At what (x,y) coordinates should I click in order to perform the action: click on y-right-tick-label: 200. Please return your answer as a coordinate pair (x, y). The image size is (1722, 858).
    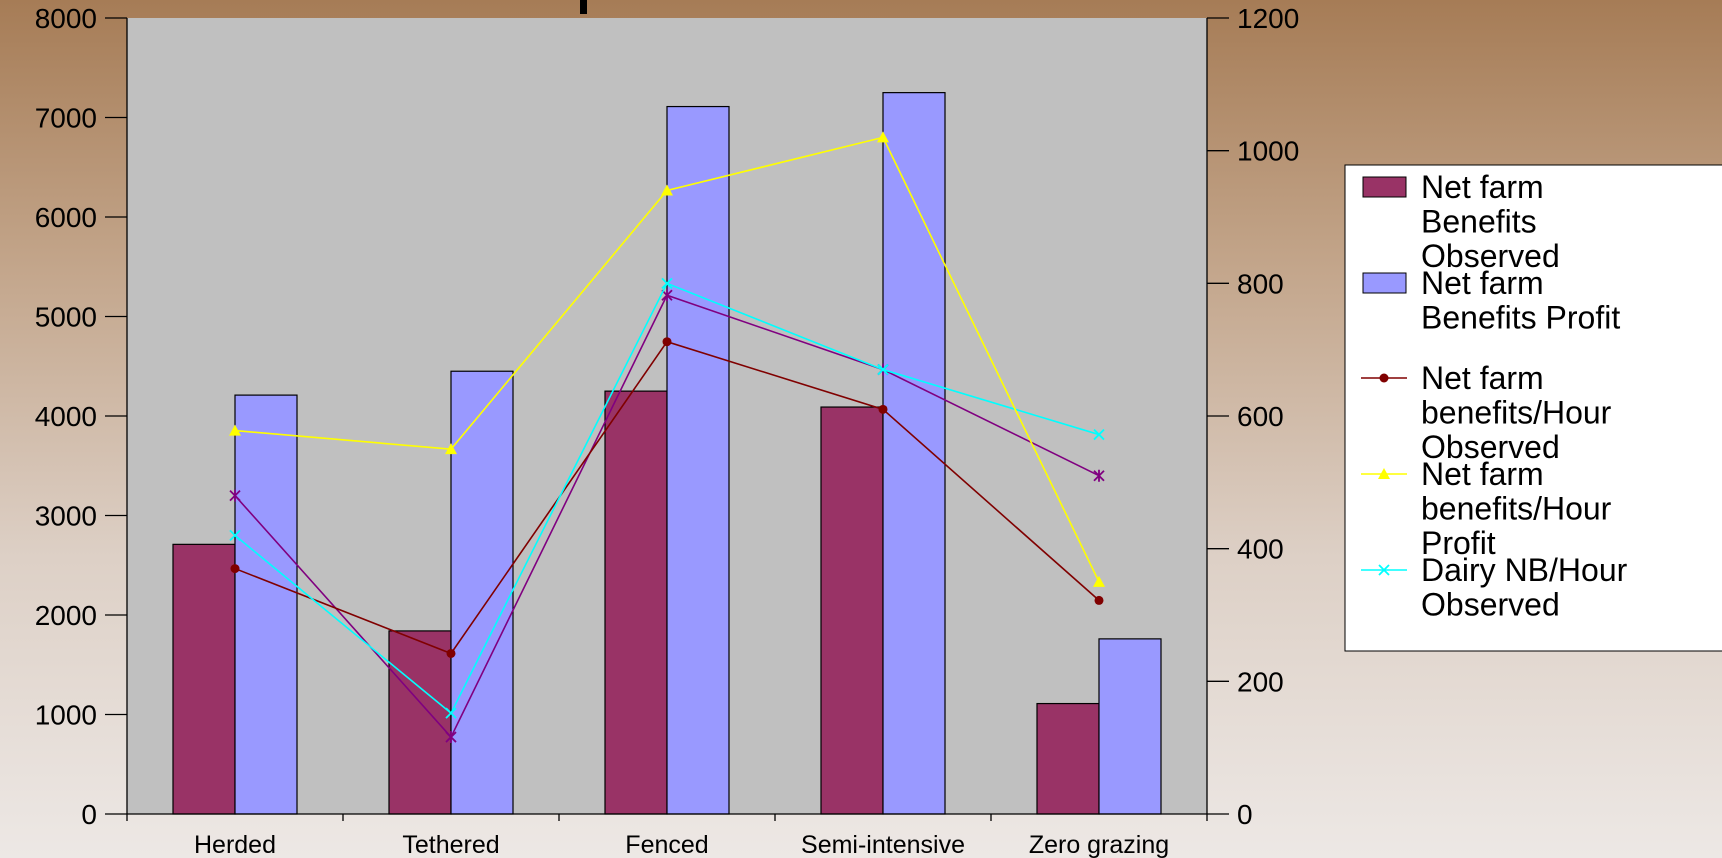
    Looking at the image, I should click on (1260, 681).